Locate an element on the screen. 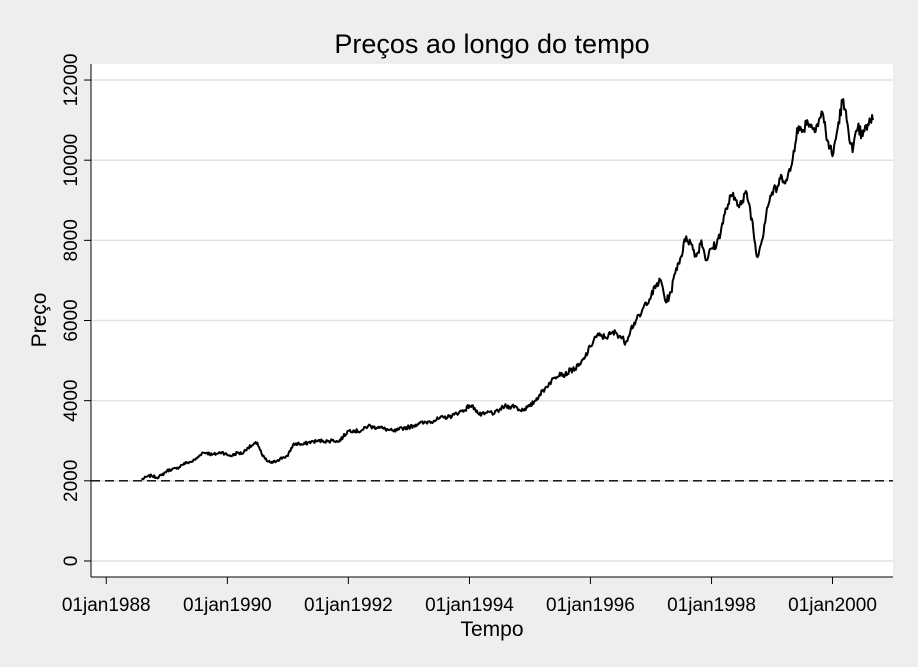 The width and height of the screenshot is (918, 667). x-tick-label: 01jan1990 is located at coordinates (227, 605).